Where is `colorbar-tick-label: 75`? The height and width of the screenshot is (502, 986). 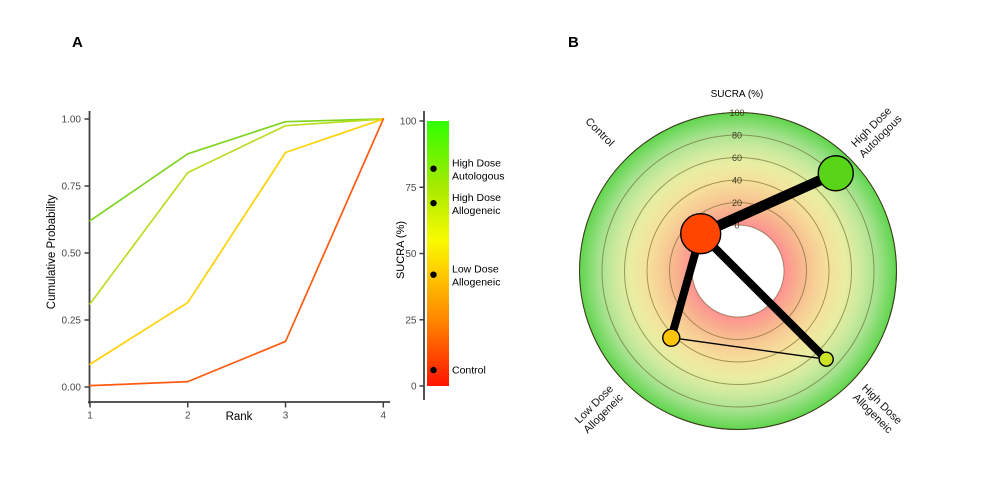 colorbar-tick-label: 75 is located at coordinates (411, 188).